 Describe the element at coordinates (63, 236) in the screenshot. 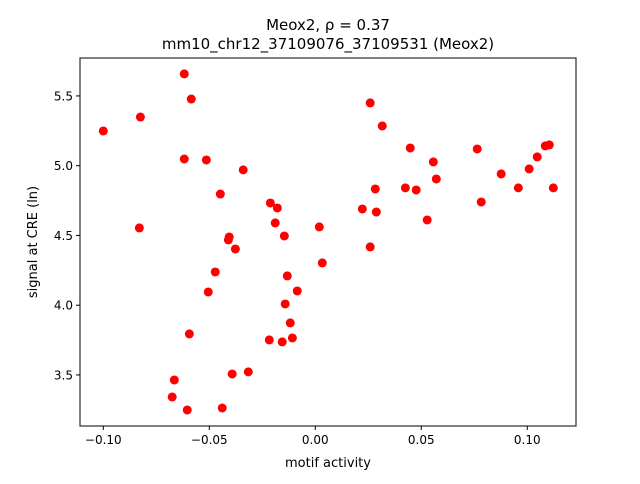

I see `y-tick-label: 4.5` at that location.